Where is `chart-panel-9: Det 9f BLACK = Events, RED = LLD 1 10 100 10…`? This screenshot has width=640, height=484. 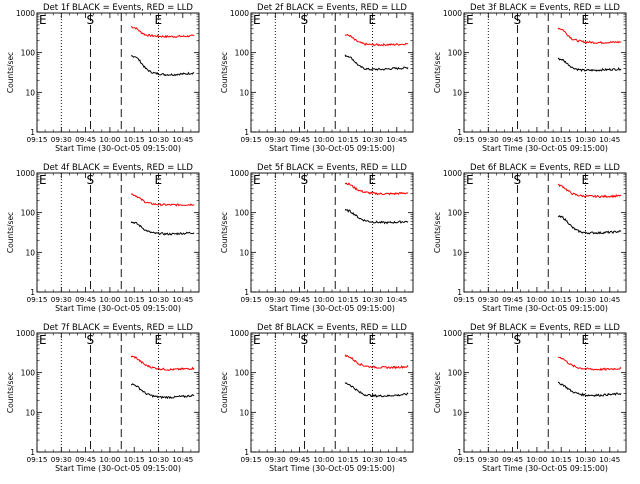
chart-panel-9: Det 9f BLACK = Events, RED = LLD 1 10 100 10… is located at coordinates (530, 398).